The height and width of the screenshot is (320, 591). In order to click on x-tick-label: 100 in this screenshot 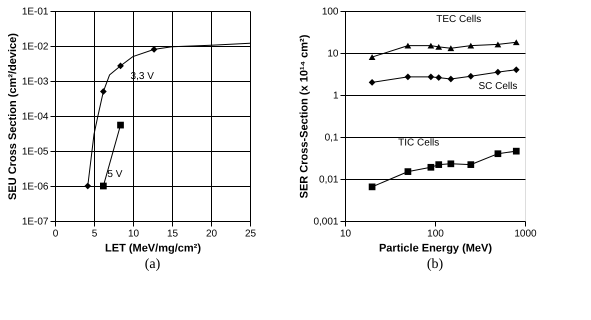, I will do `click(435, 234)`.